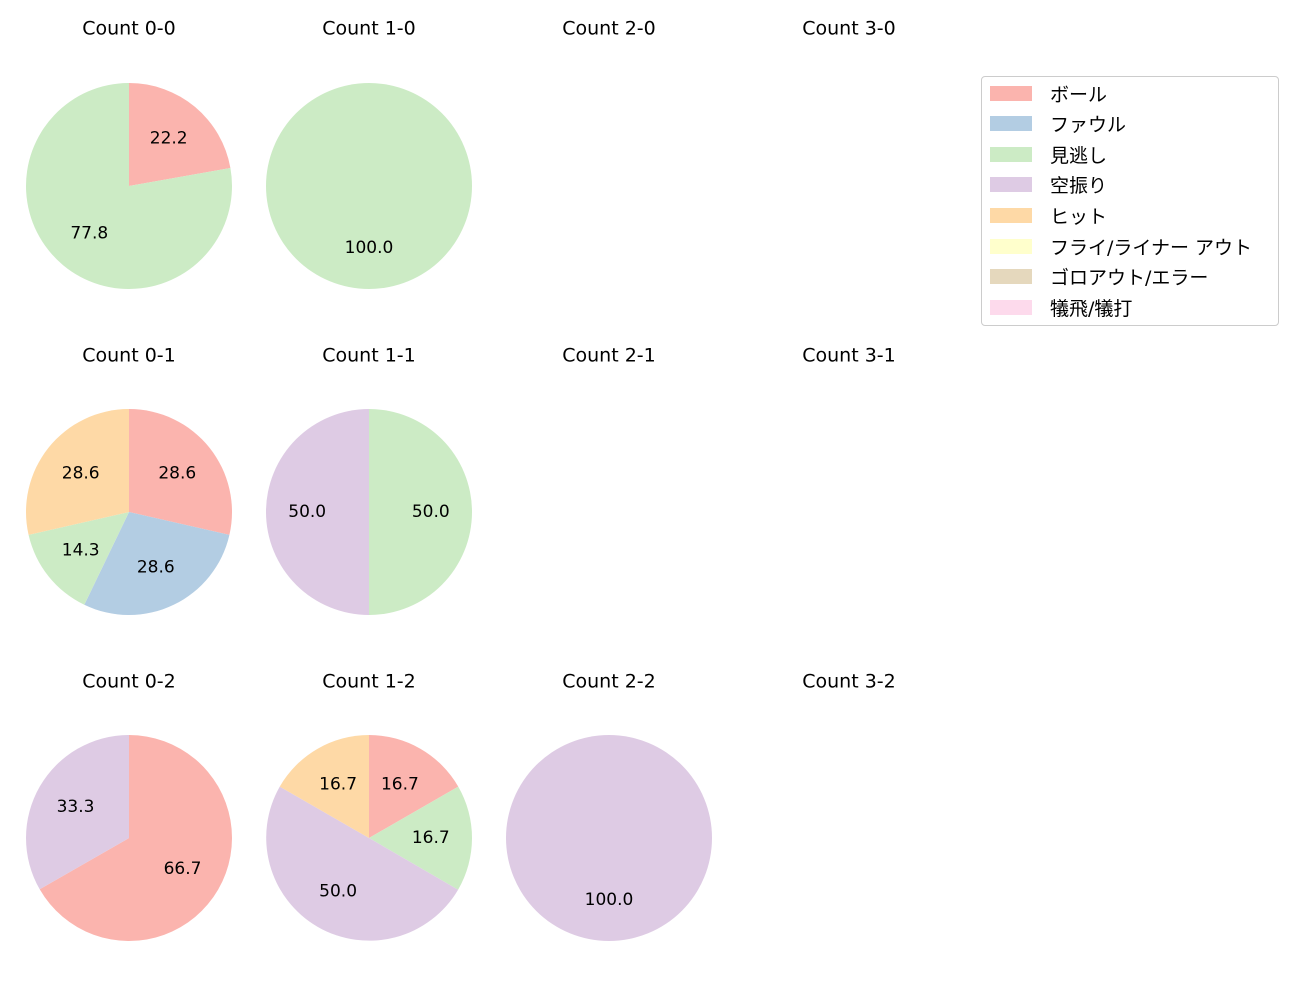 This screenshot has height=1000, width=1300. Describe the element at coordinates (1132, 185) in the screenshot. I see `legend-item: 空振り` at that location.